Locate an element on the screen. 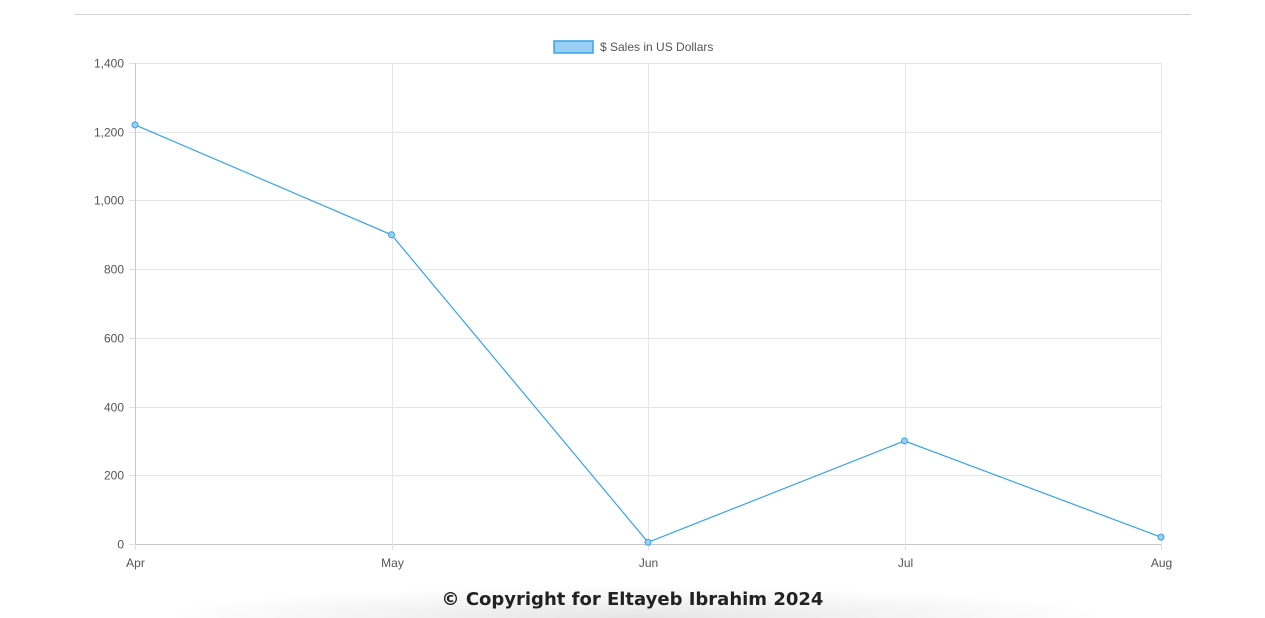 This screenshot has width=1265, height=618. legend: $ Sales in US Dollars is located at coordinates (633, 47).